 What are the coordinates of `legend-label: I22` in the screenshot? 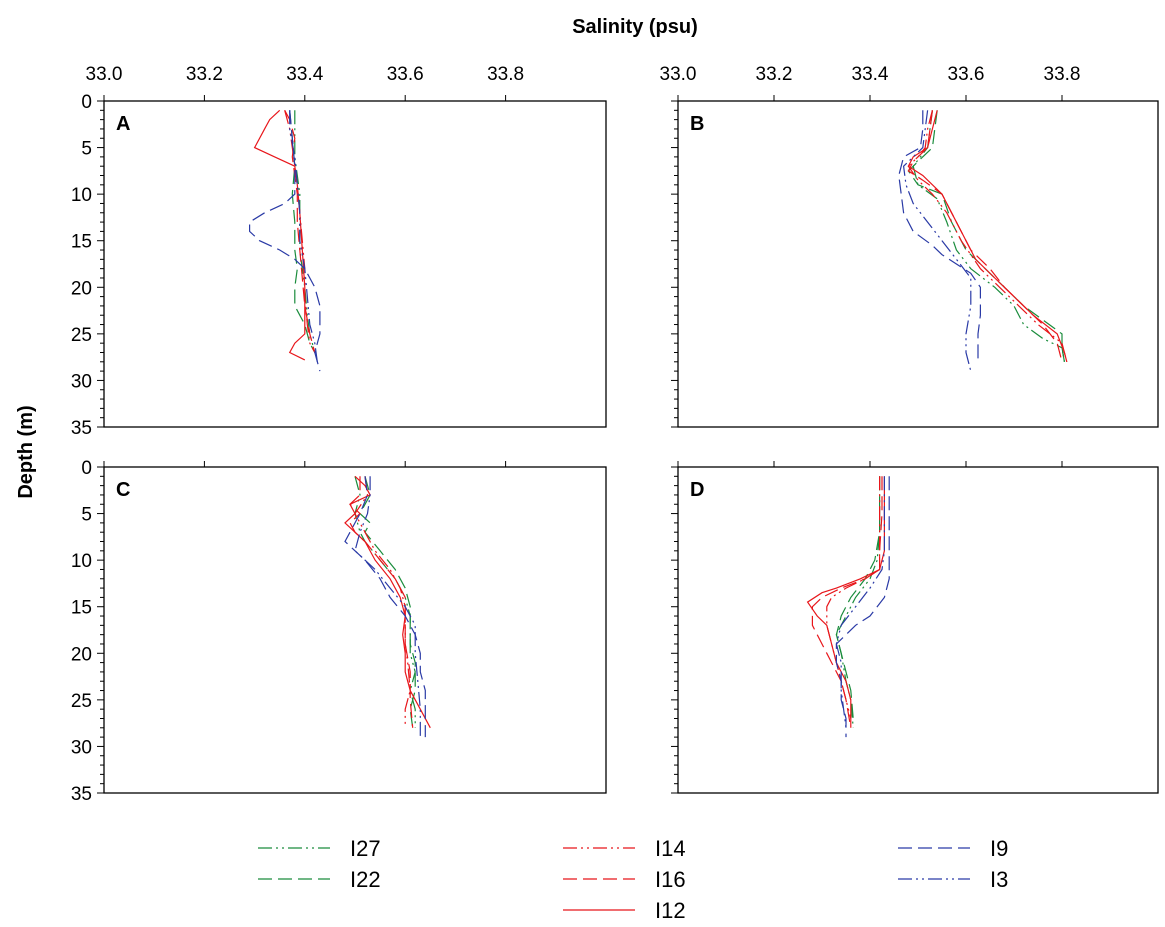 It's located at (365, 879).